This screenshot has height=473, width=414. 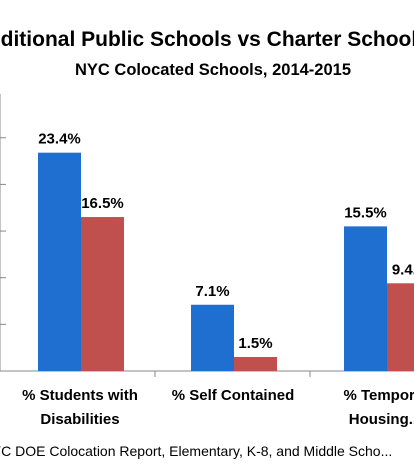 I want to click on chart-subtitle: NYC Colocated Schools, 2014-2015, so click(x=213, y=70).